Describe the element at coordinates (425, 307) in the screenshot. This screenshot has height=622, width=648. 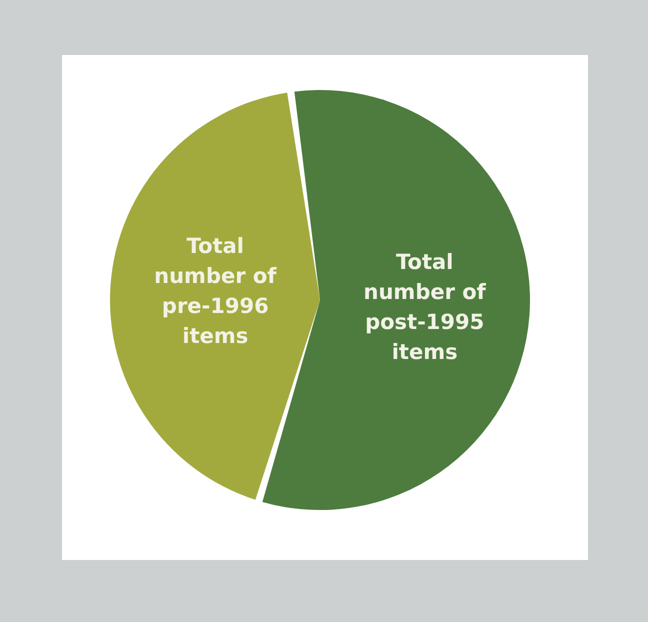
I see `slice-label: Total number of post-1995 items` at that location.